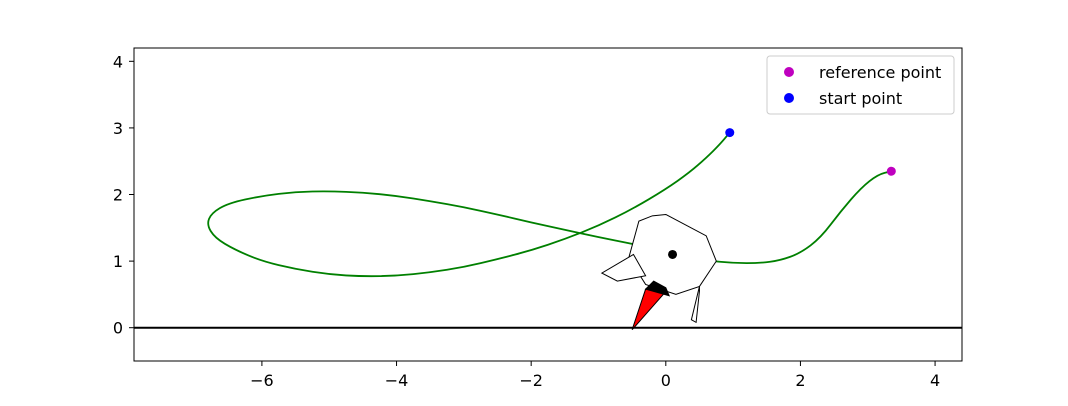  What do you see at coordinates (657, 288) in the screenshot?
I see `thruster-nozzle` at bounding box center [657, 288].